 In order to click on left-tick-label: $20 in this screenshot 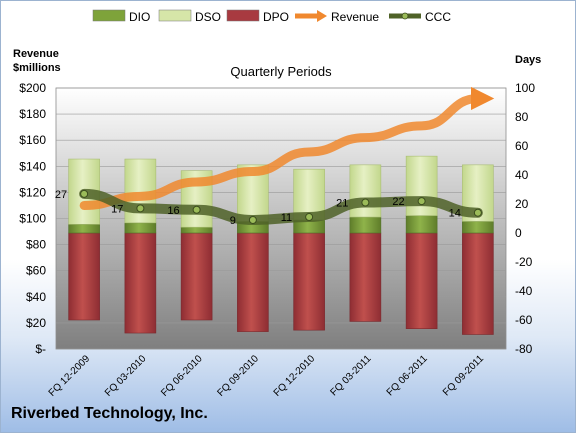, I will do `click(36, 323)`.